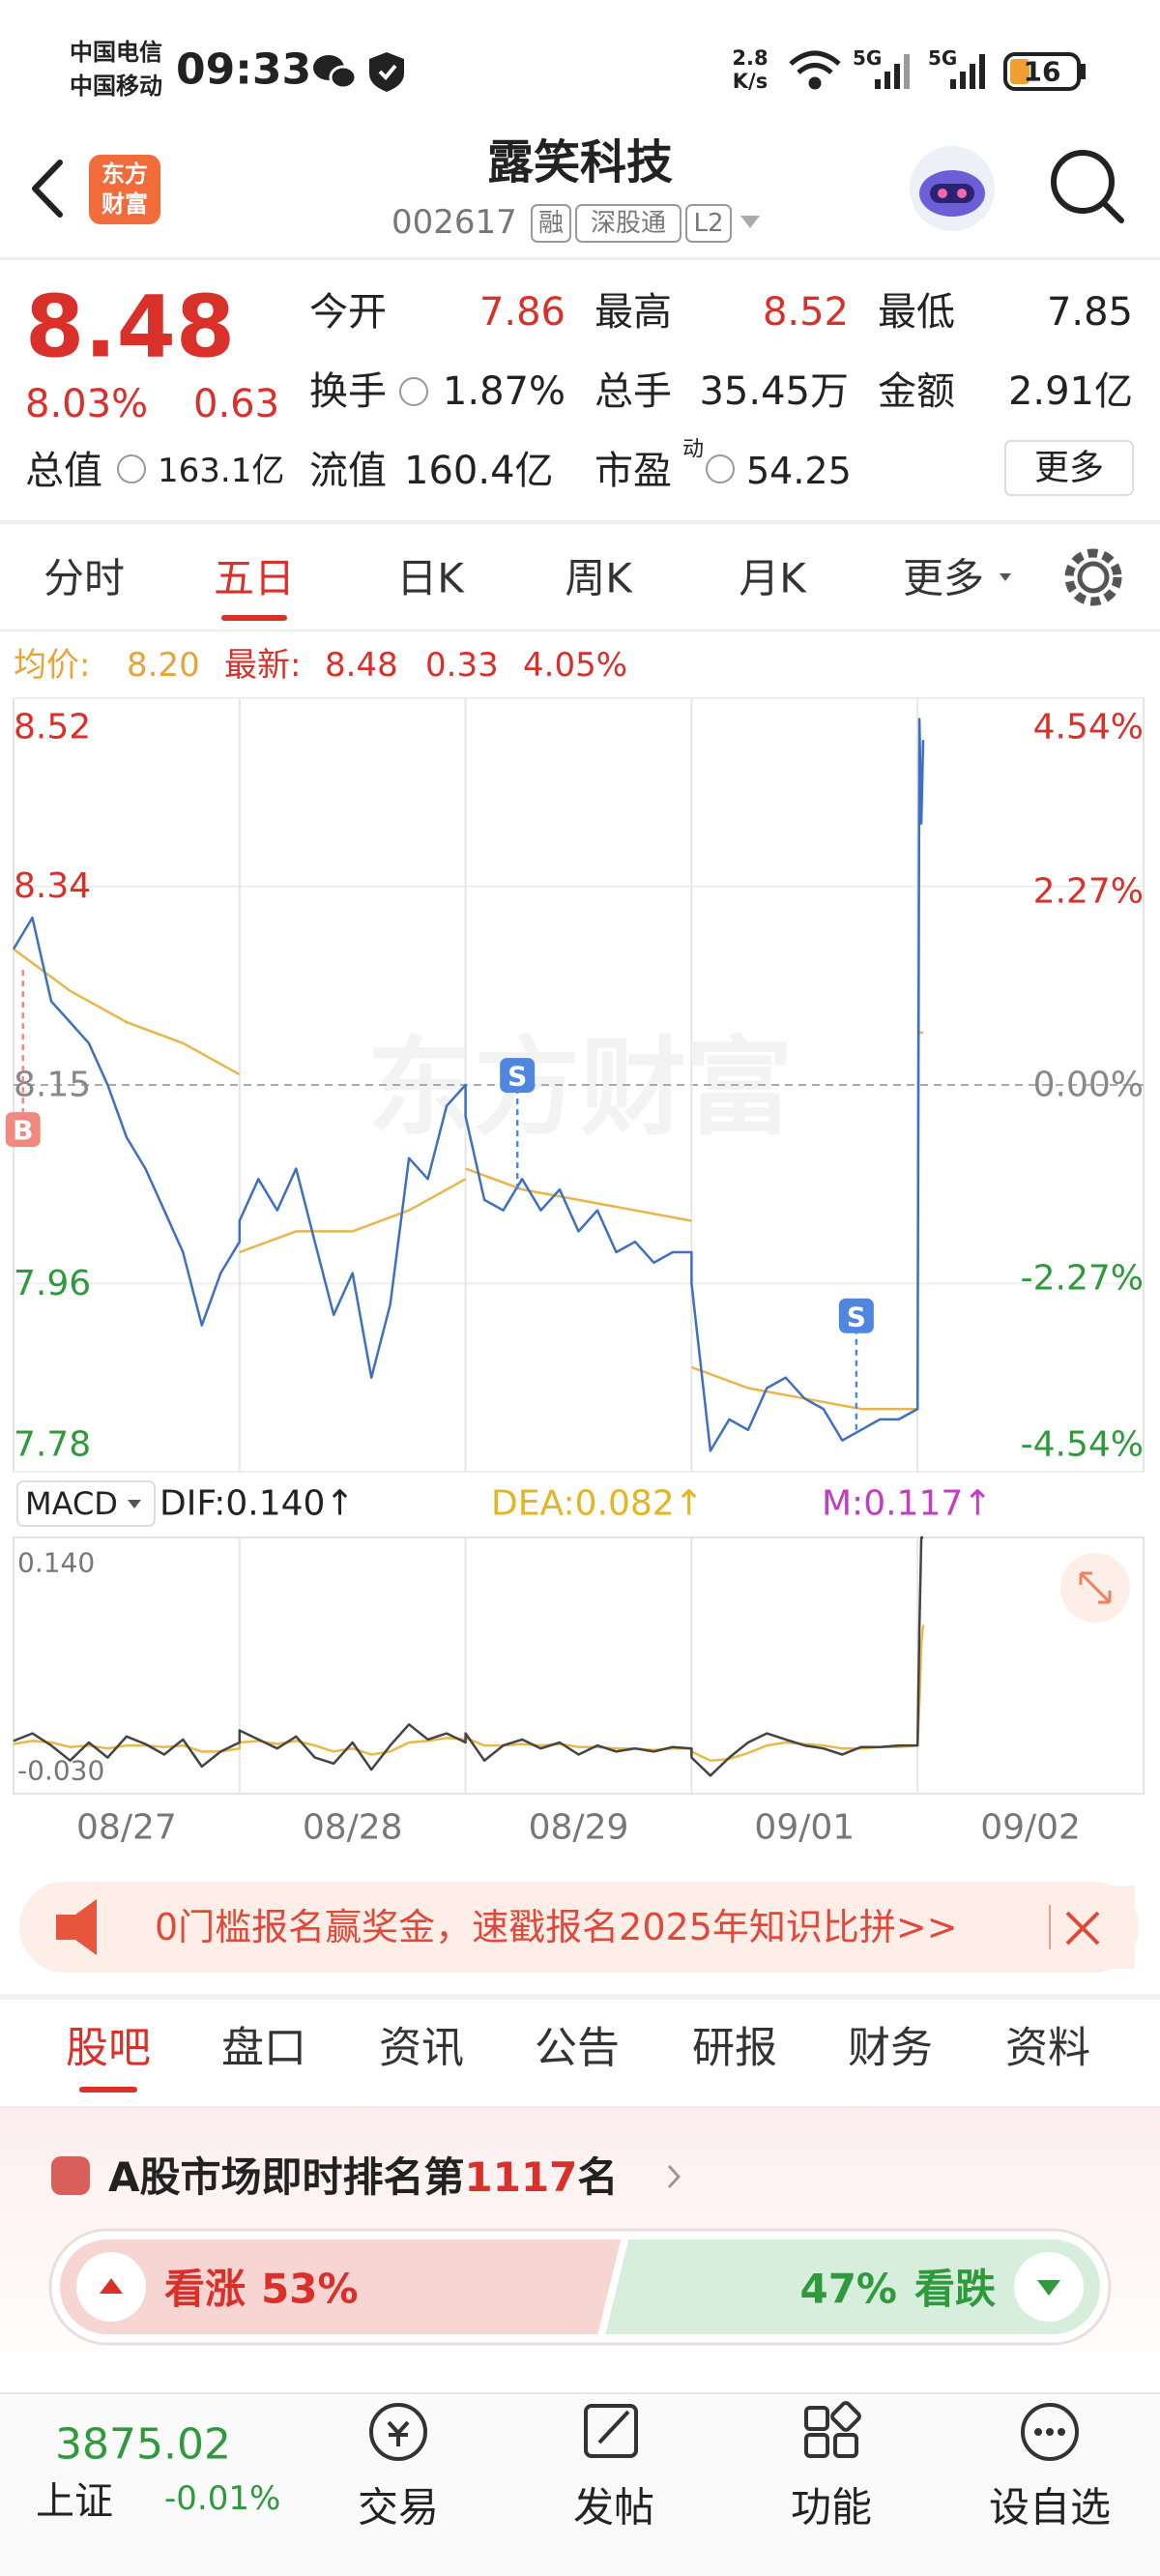 The width and height of the screenshot is (1160, 2576). What do you see at coordinates (348, 391) in the screenshot?
I see `field-label: 换手` at bounding box center [348, 391].